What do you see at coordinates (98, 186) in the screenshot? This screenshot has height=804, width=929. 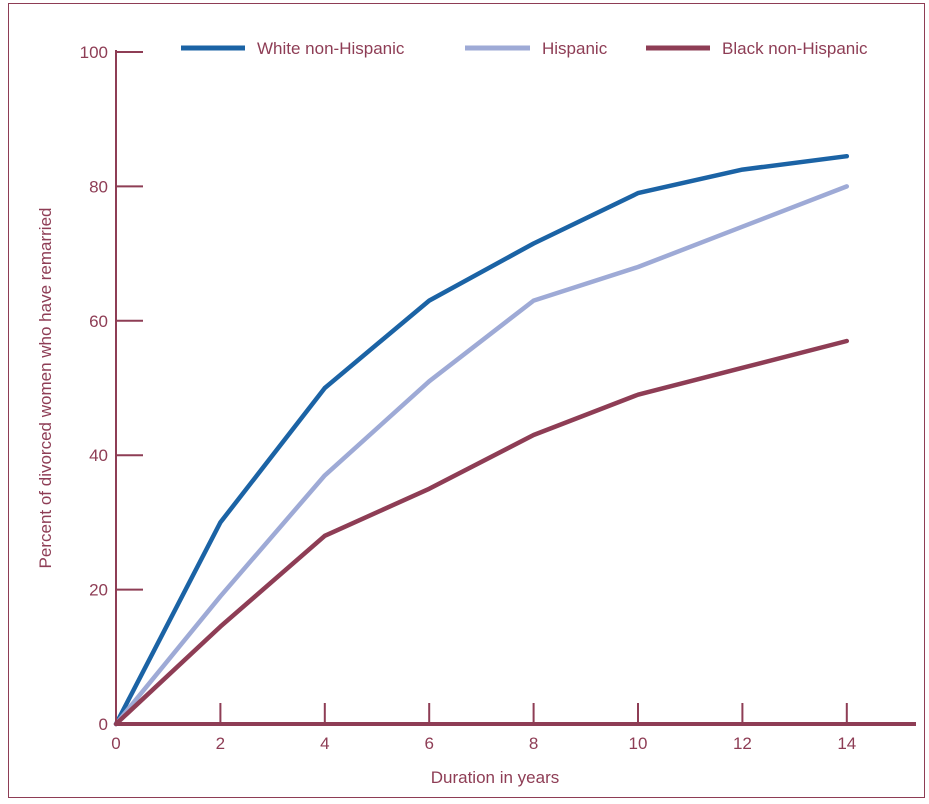 I see `y-tick-label: 80` at bounding box center [98, 186].